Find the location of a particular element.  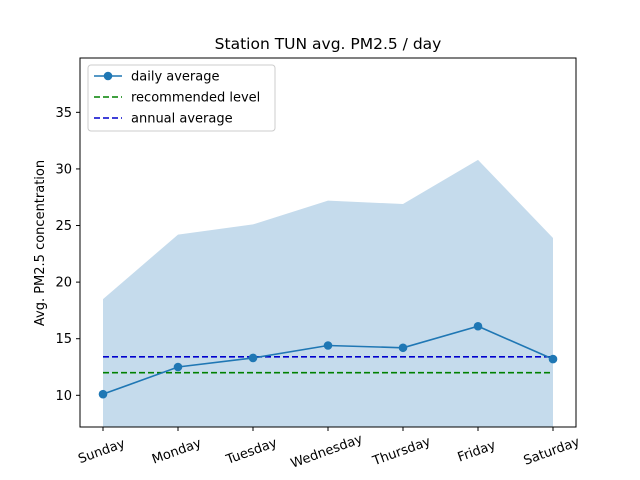

legend-label-daily-average: daily average is located at coordinates (175, 77).